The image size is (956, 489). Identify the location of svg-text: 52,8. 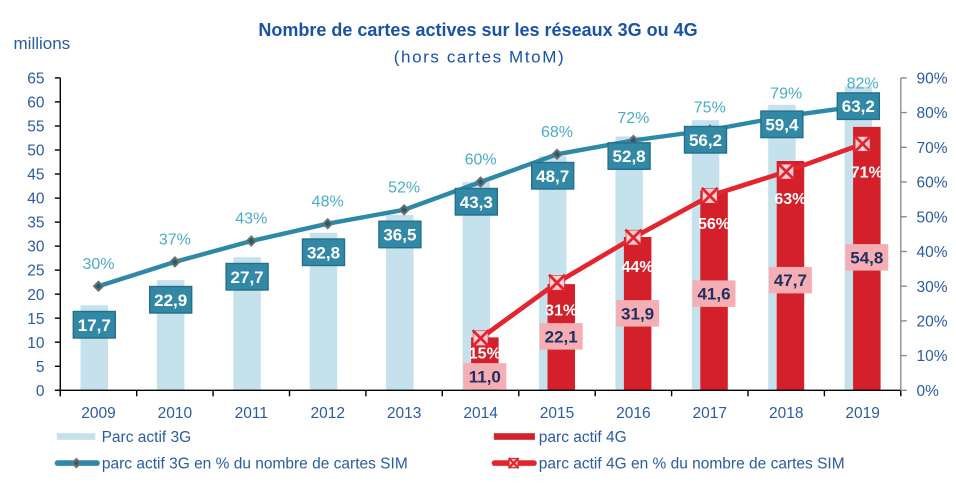
(629, 156).